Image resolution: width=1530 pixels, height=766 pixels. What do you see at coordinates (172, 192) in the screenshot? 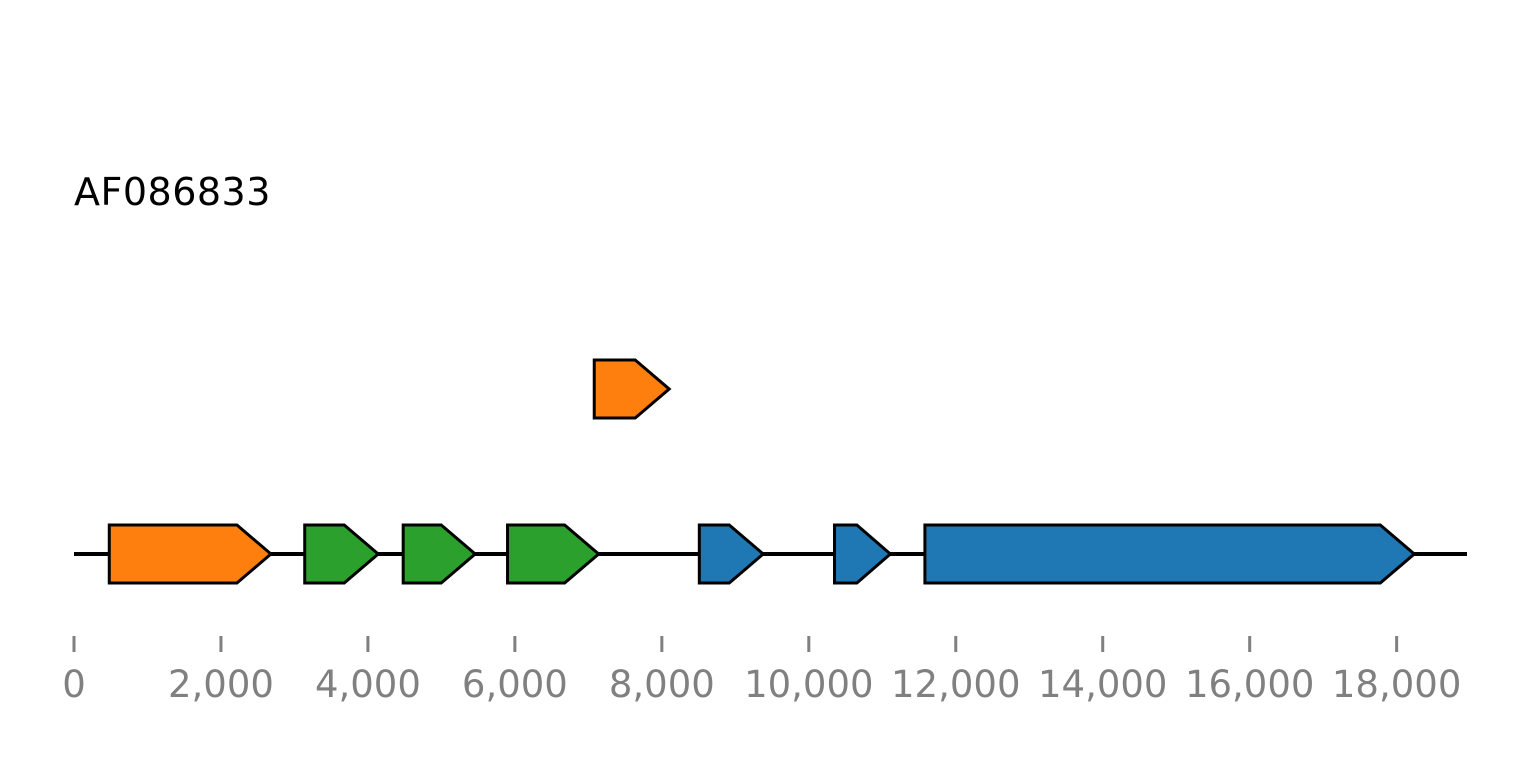
I see `record-title: AF086833` at bounding box center [172, 192].